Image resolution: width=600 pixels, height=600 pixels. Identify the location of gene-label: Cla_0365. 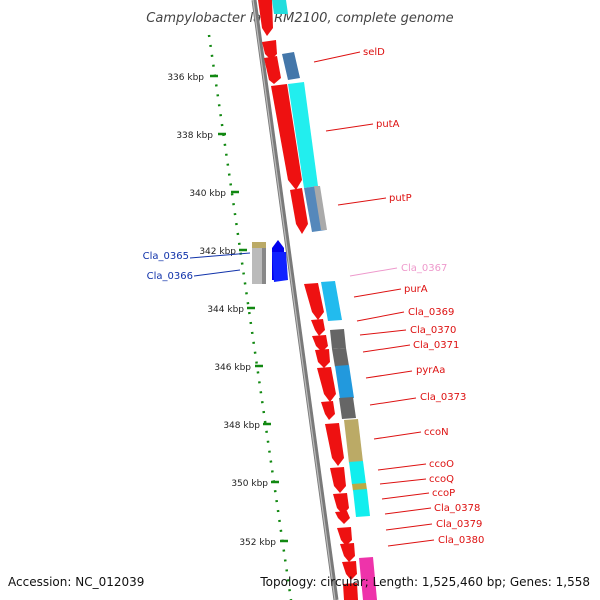
(166, 256).